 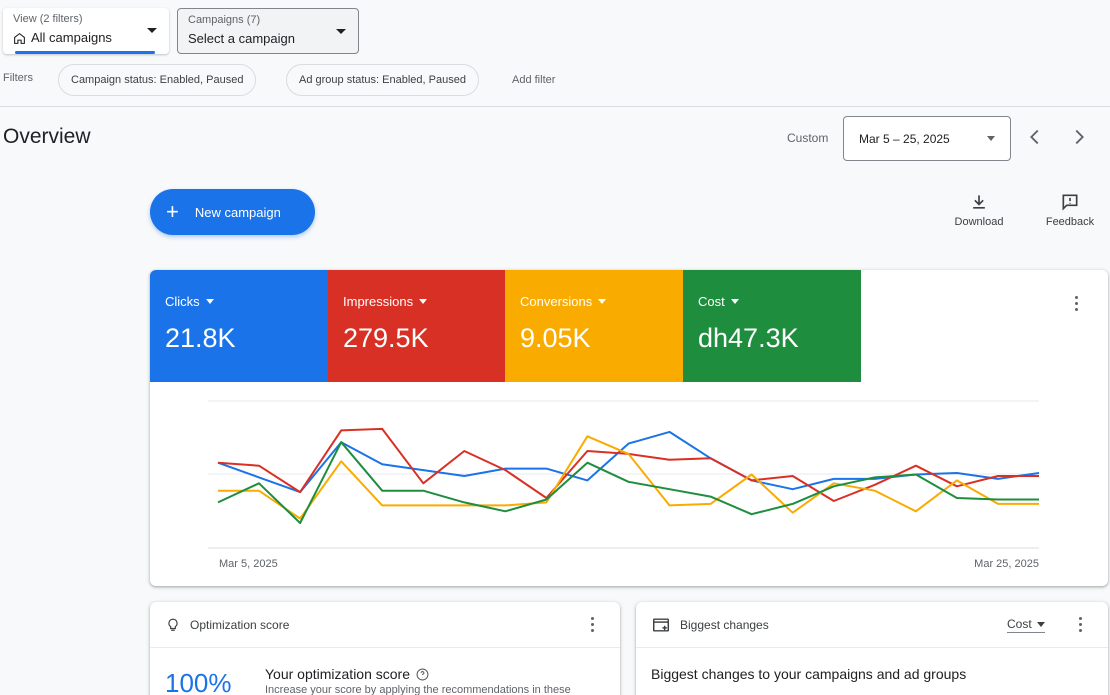 I want to click on page-title: Overview, so click(x=47, y=136).